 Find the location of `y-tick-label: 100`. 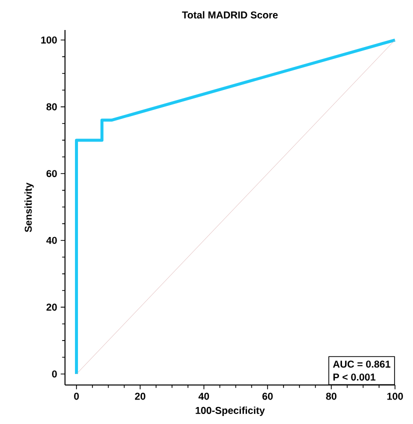

y-tick-label: 100 is located at coordinates (49, 40).